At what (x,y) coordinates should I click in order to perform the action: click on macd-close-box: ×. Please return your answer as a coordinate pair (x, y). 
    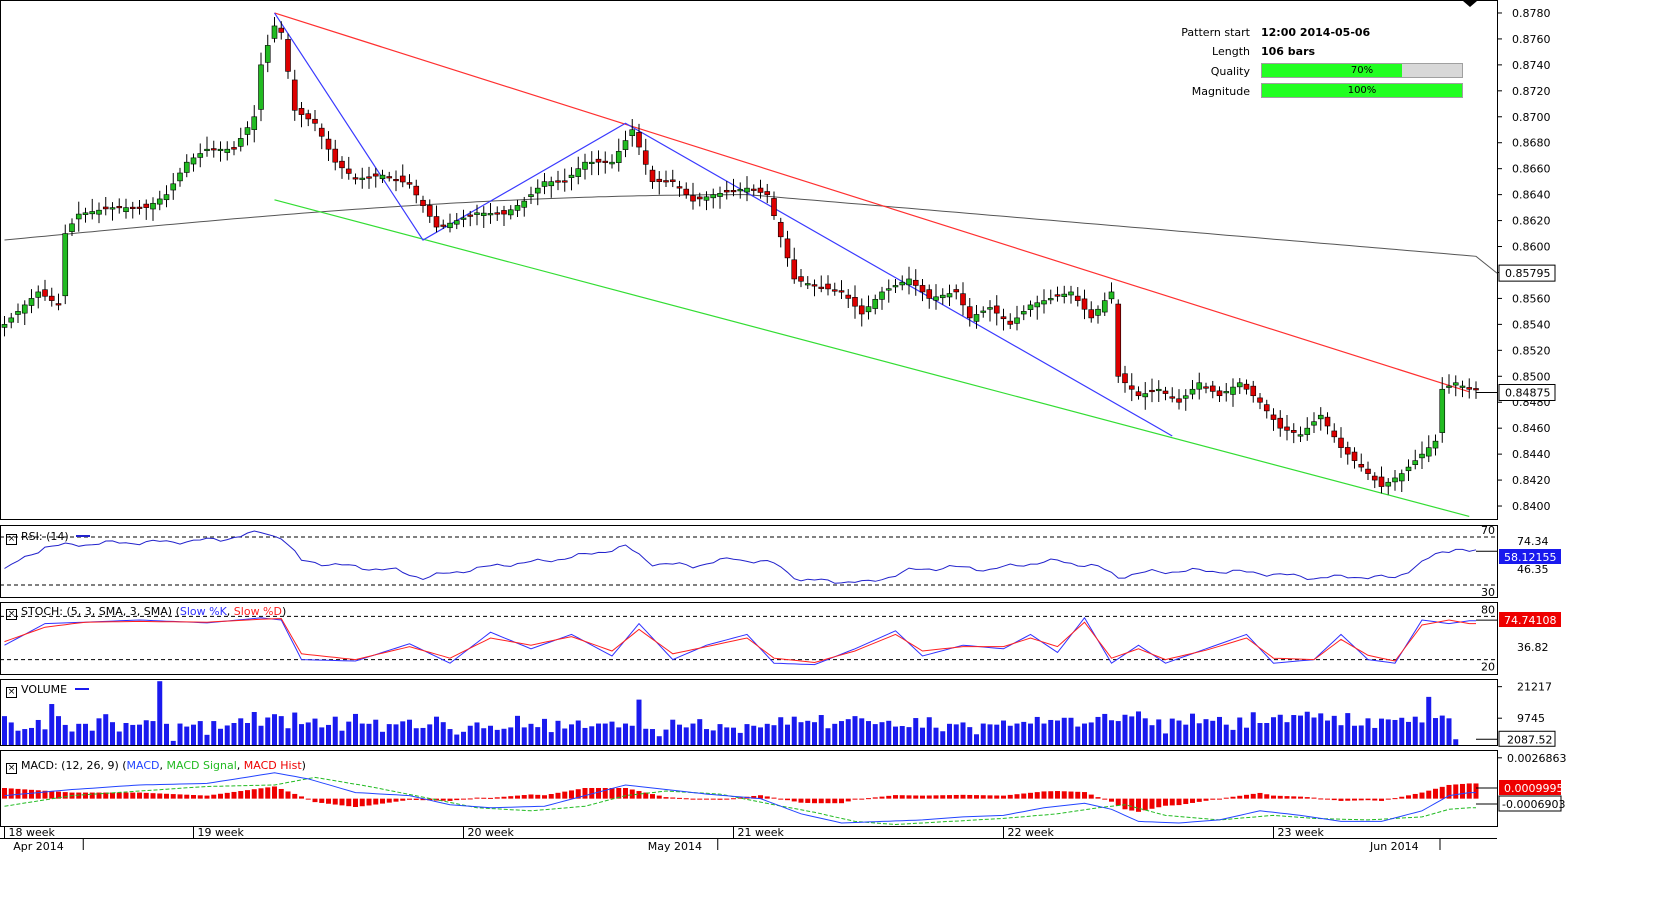
    Looking at the image, I should click on (11, 768).